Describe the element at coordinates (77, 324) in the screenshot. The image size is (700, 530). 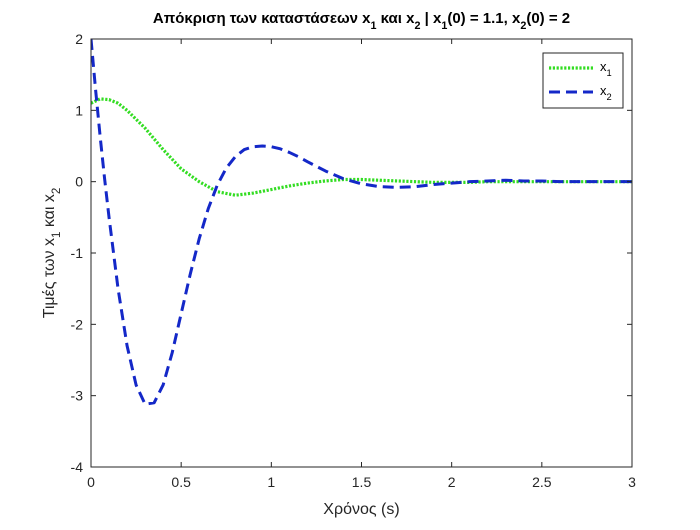
I see `y-tick-label: -2` at that location.